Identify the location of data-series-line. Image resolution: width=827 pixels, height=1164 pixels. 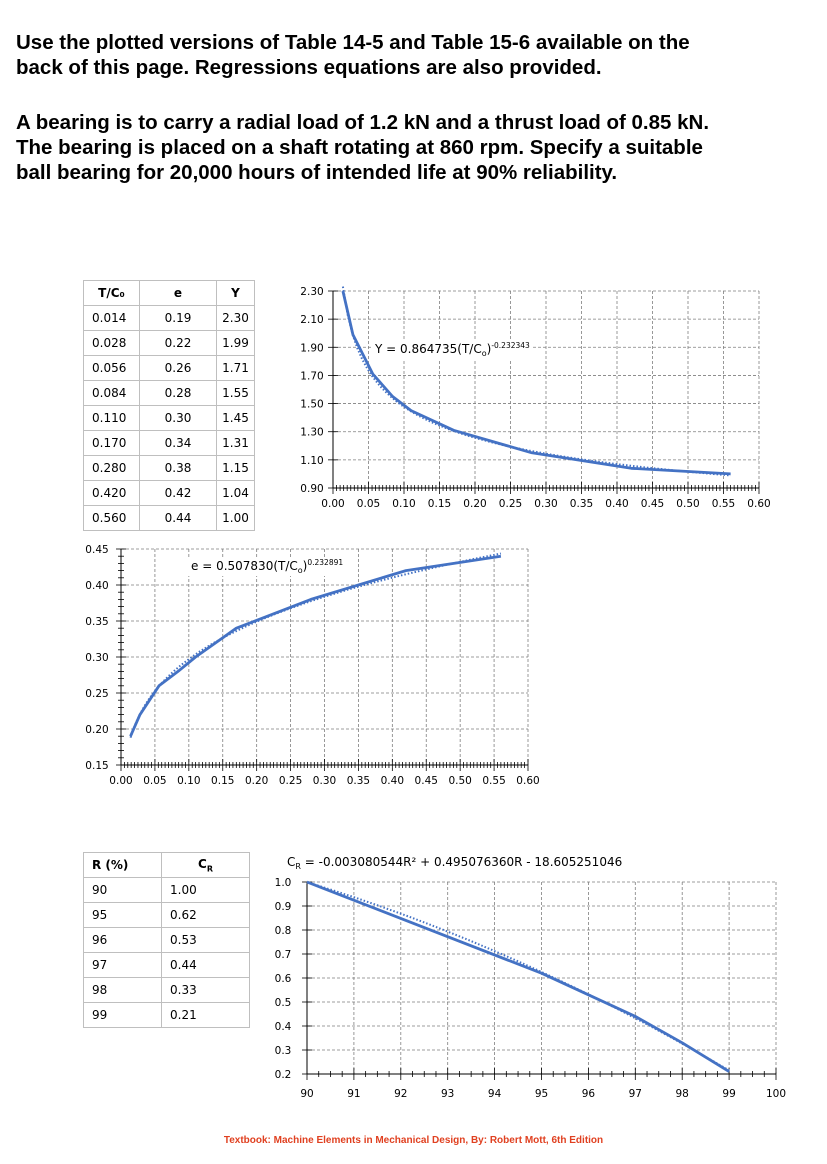
(315, 645).